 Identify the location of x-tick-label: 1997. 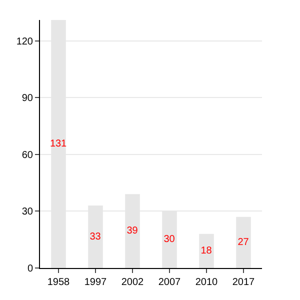
(96, 282).